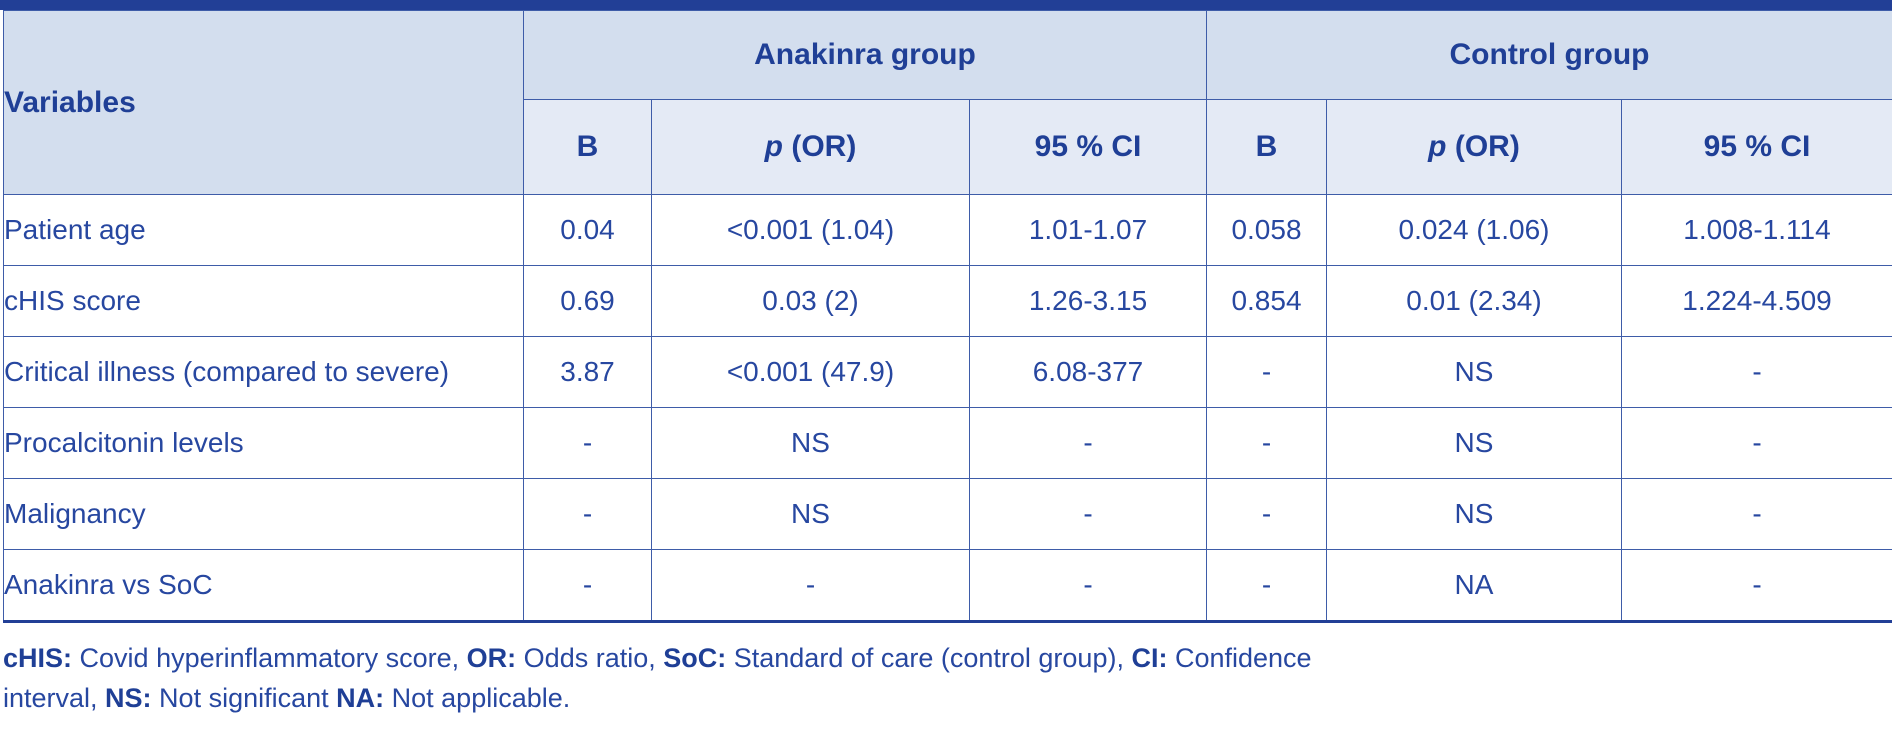  Describe the element at coordinates (263, 514) in the screenshot. I see `variable-cell: Malignancy` at that location.